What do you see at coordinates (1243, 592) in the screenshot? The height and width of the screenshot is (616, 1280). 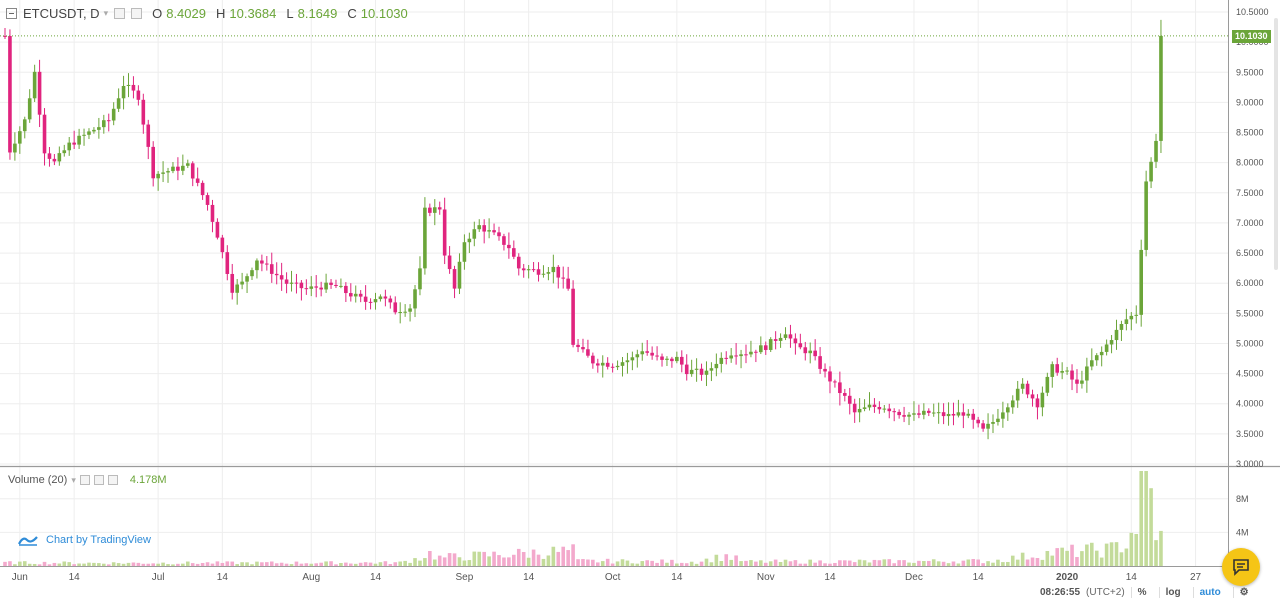 I see `gear-icon: ⚙` at bounding box center [1243, 592].